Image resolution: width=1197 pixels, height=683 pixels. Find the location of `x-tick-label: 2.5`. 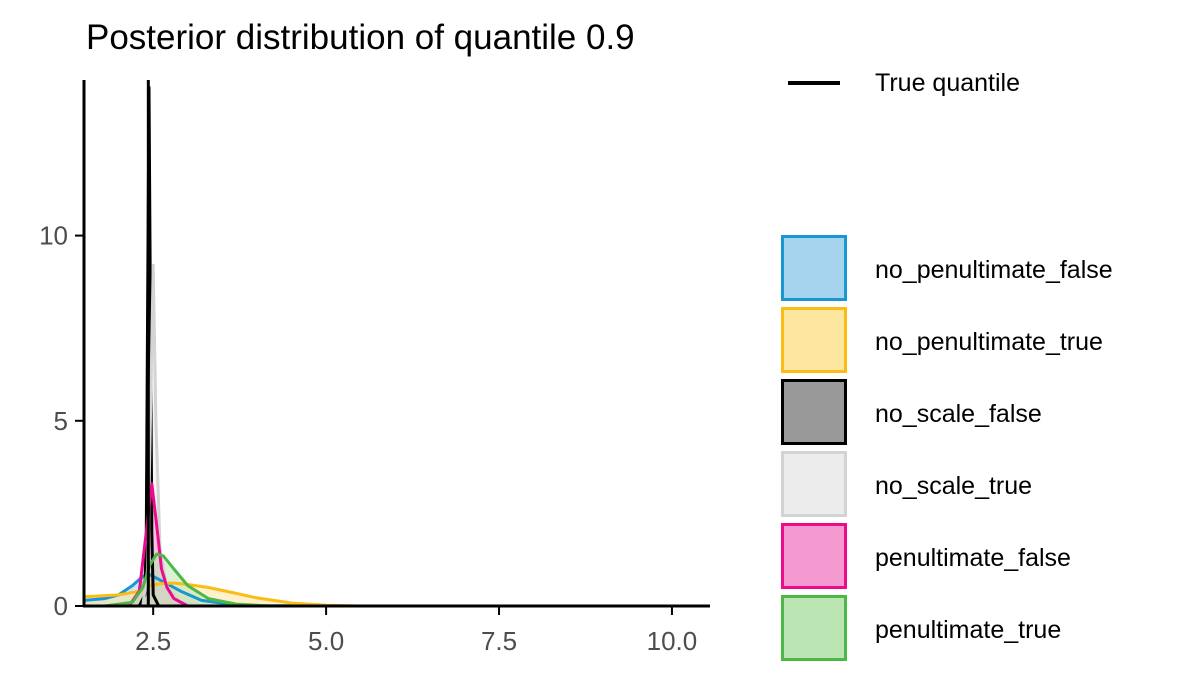

x-tick-label: 2.5 is located at coordinates (153, 641).